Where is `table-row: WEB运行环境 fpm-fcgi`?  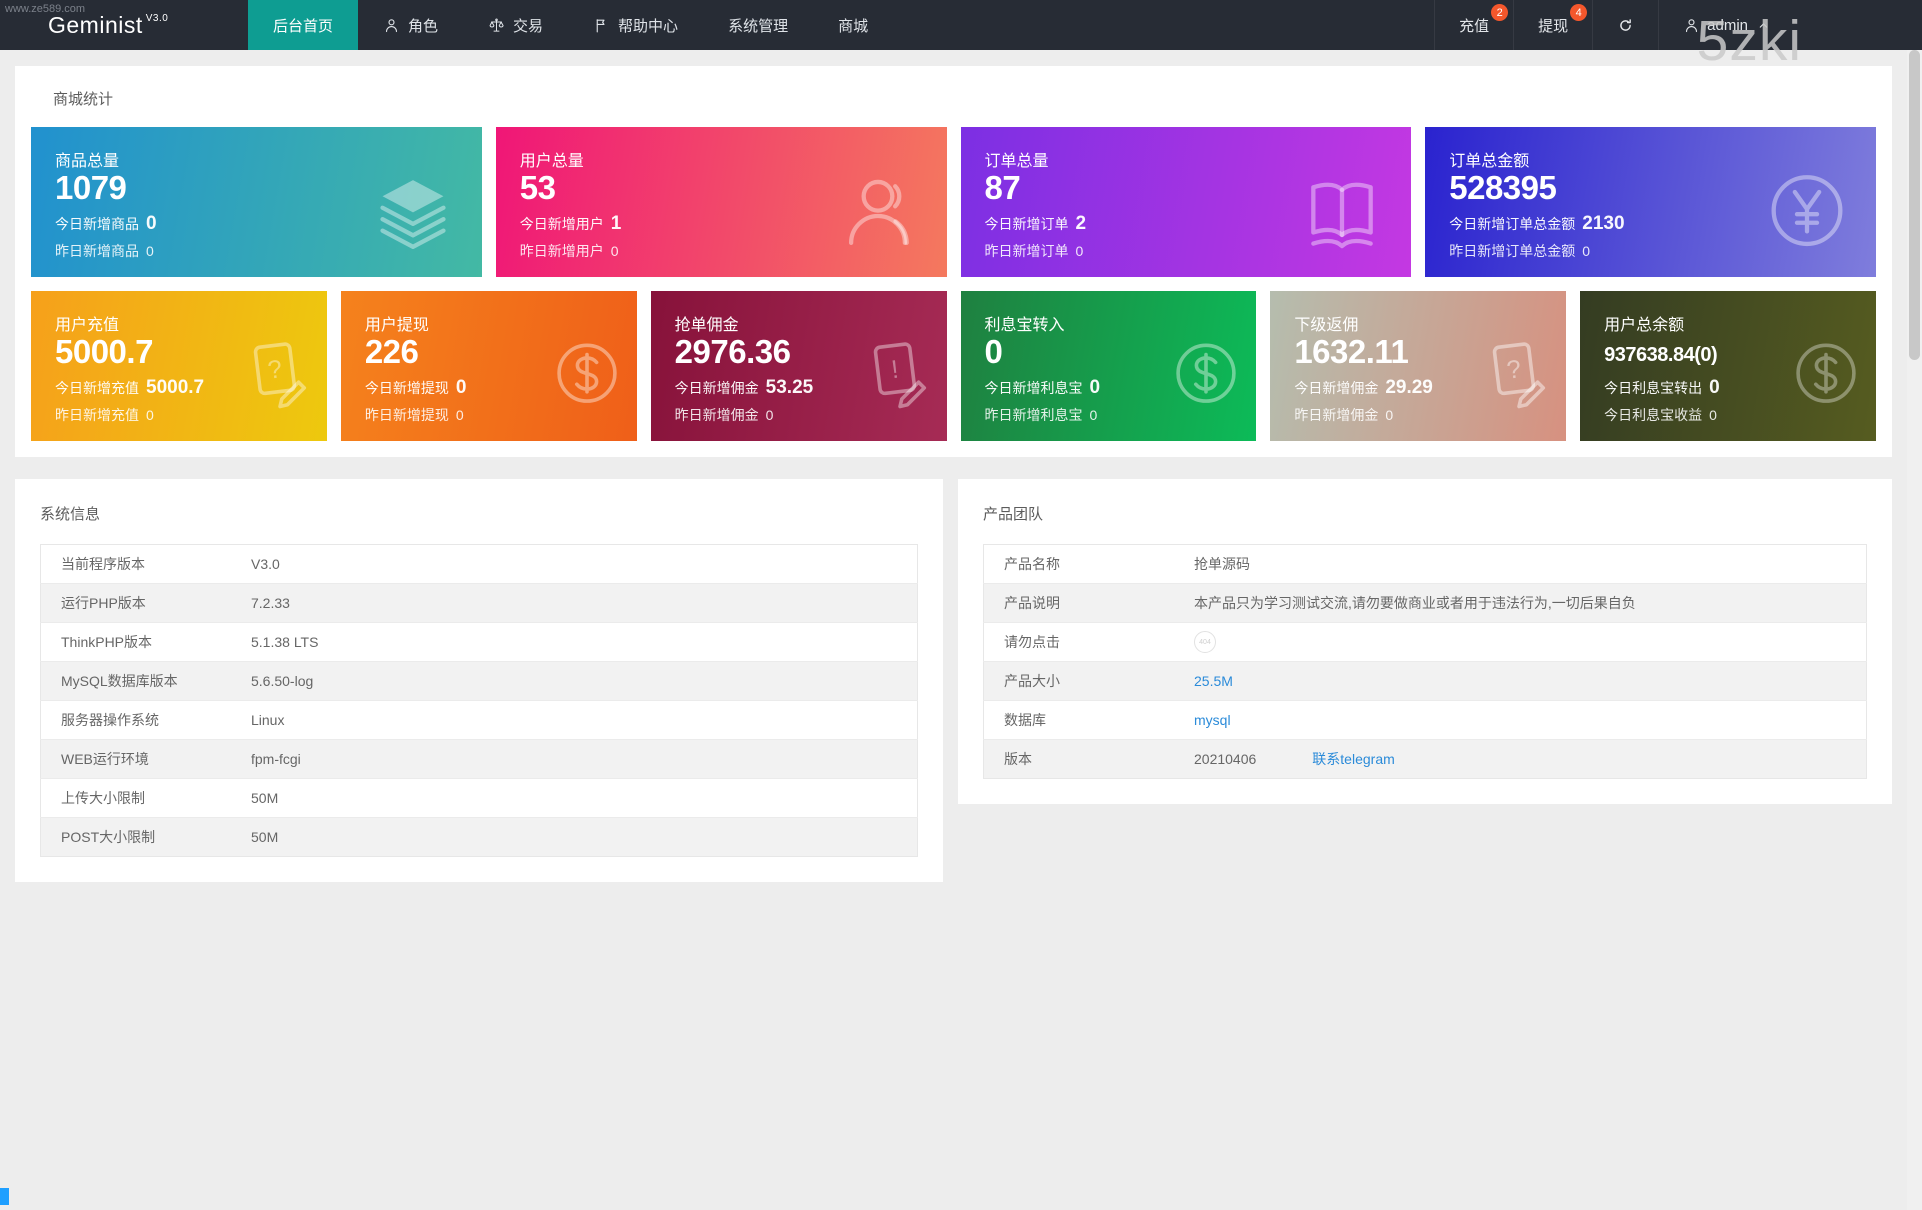
table-row: WEB运行环境 fpm-fcgi is located at coordinates (479, 759).